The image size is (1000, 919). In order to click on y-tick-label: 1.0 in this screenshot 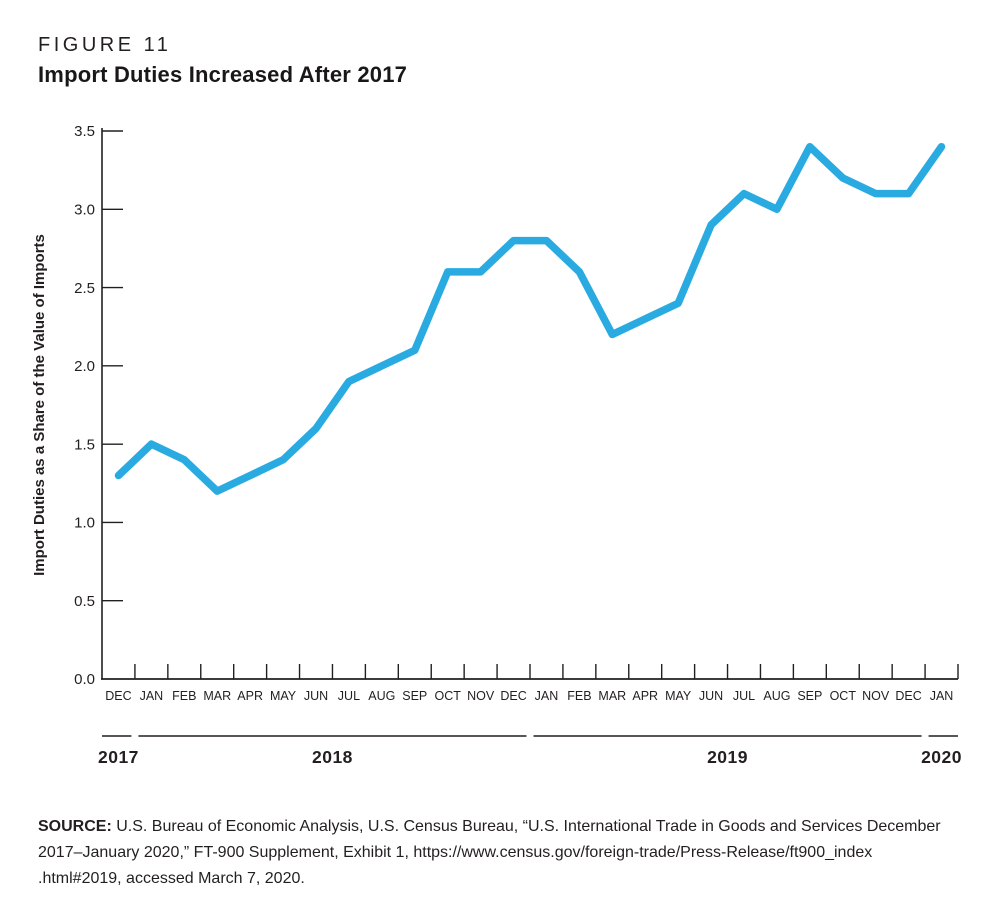, I will do `click(84, 523)`.